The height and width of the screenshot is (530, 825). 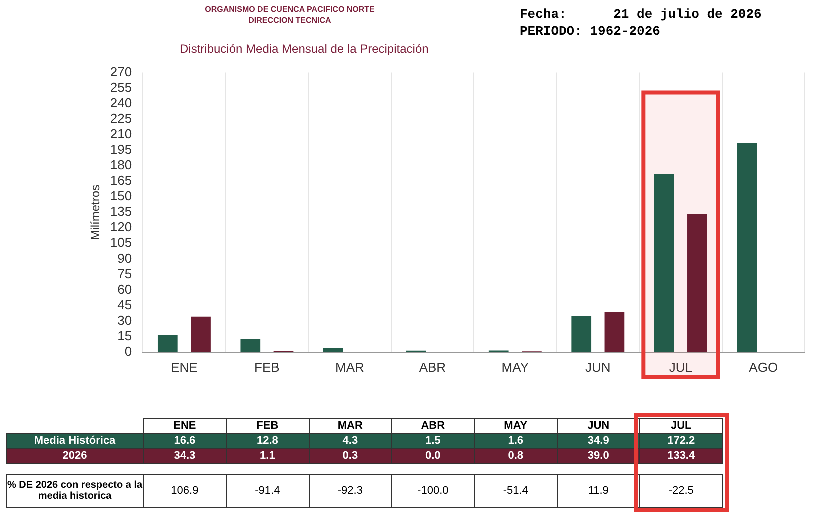 I want to click on y-tick-label: 30, so click(x=125, y=320).